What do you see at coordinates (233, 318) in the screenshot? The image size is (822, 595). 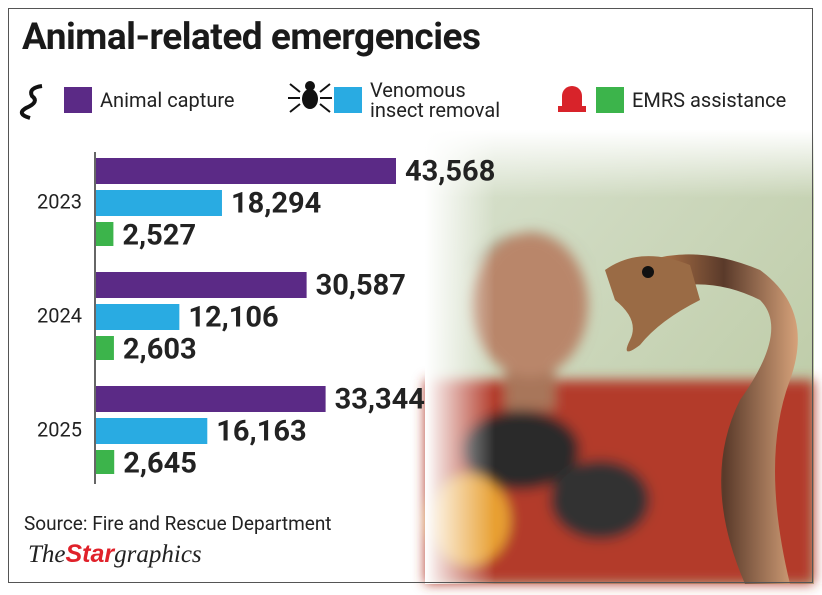 I see `value-label: 12,106` at bounding box center [233, 318].